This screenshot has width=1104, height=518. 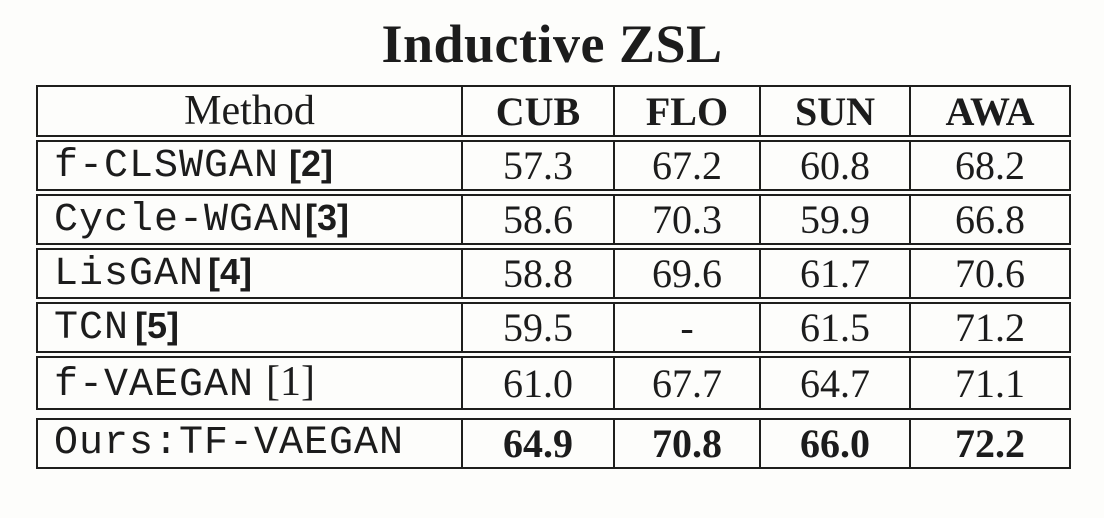 I want to click on value-cell: 58.8, so click(x=539, y=273).